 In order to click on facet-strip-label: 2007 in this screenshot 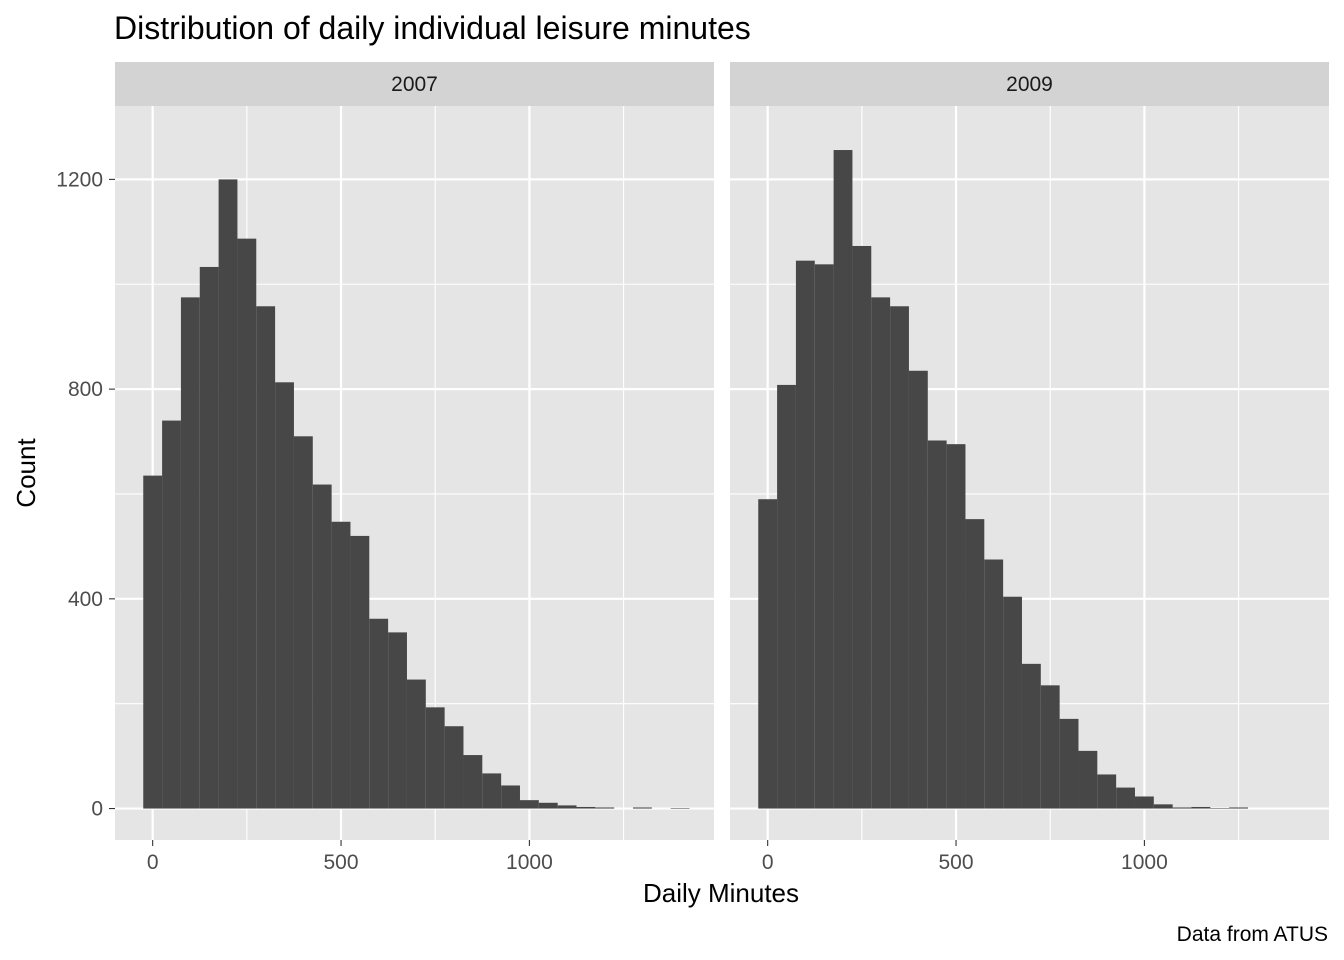, I will do `click(414, 84)`.